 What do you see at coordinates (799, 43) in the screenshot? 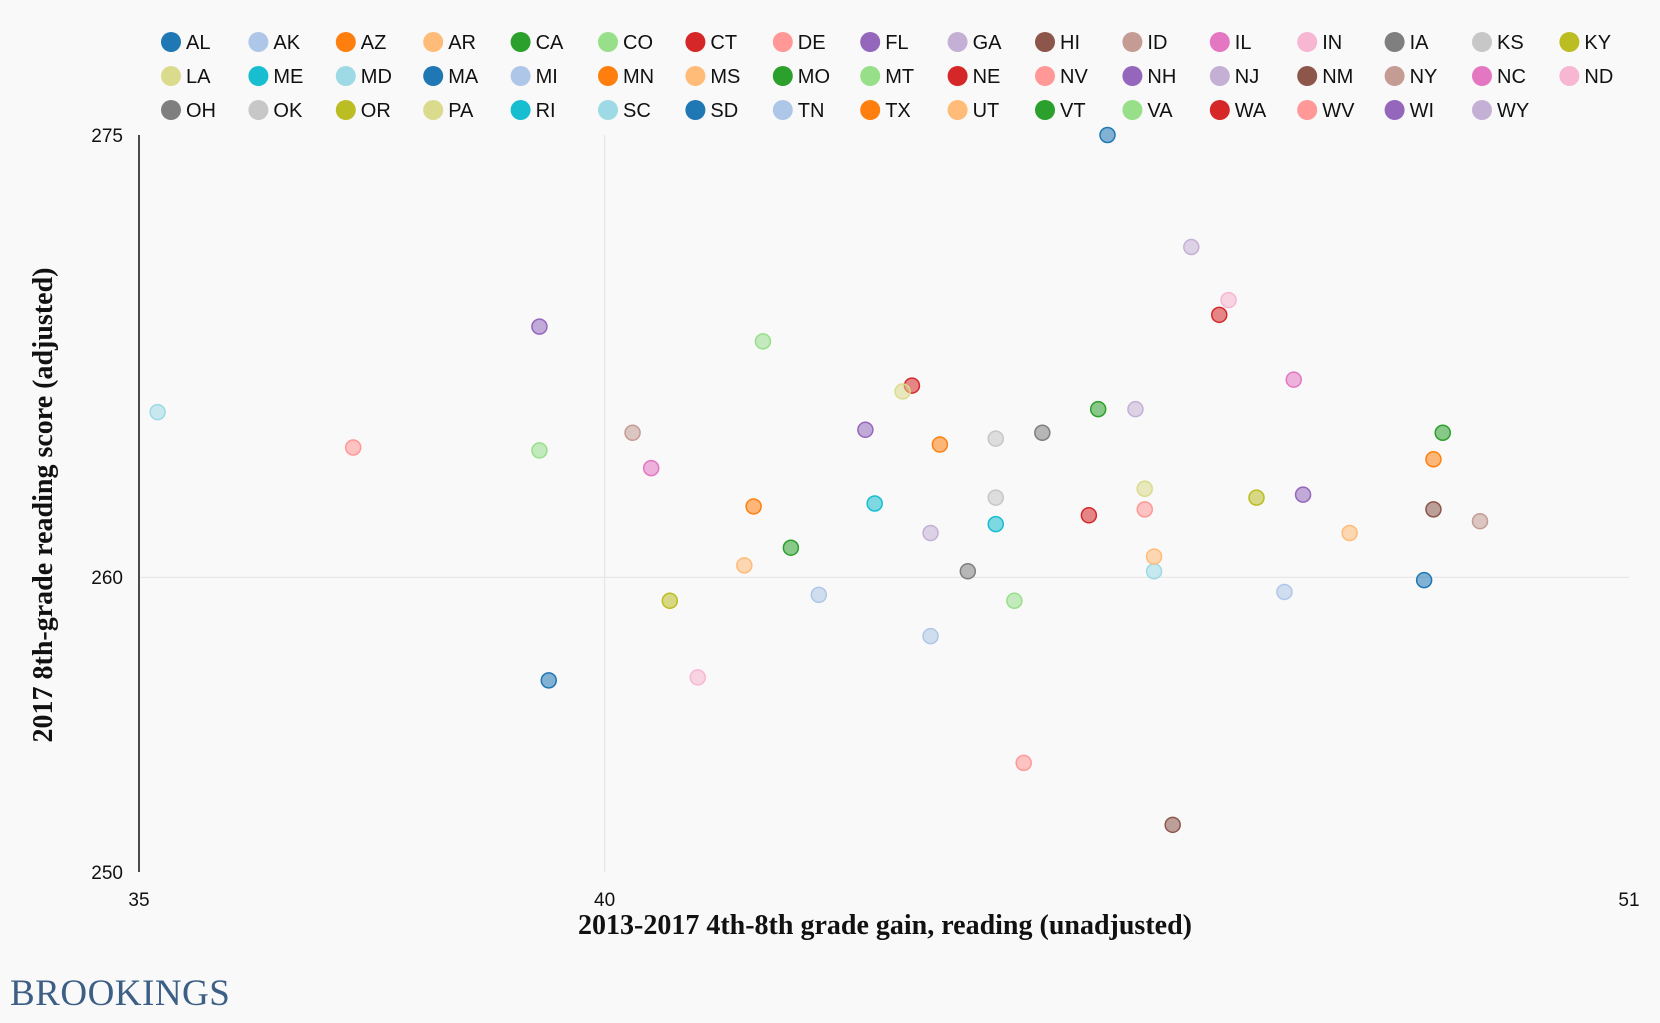
I see `legend-item-de: DE` at bounding box center [799, 43].